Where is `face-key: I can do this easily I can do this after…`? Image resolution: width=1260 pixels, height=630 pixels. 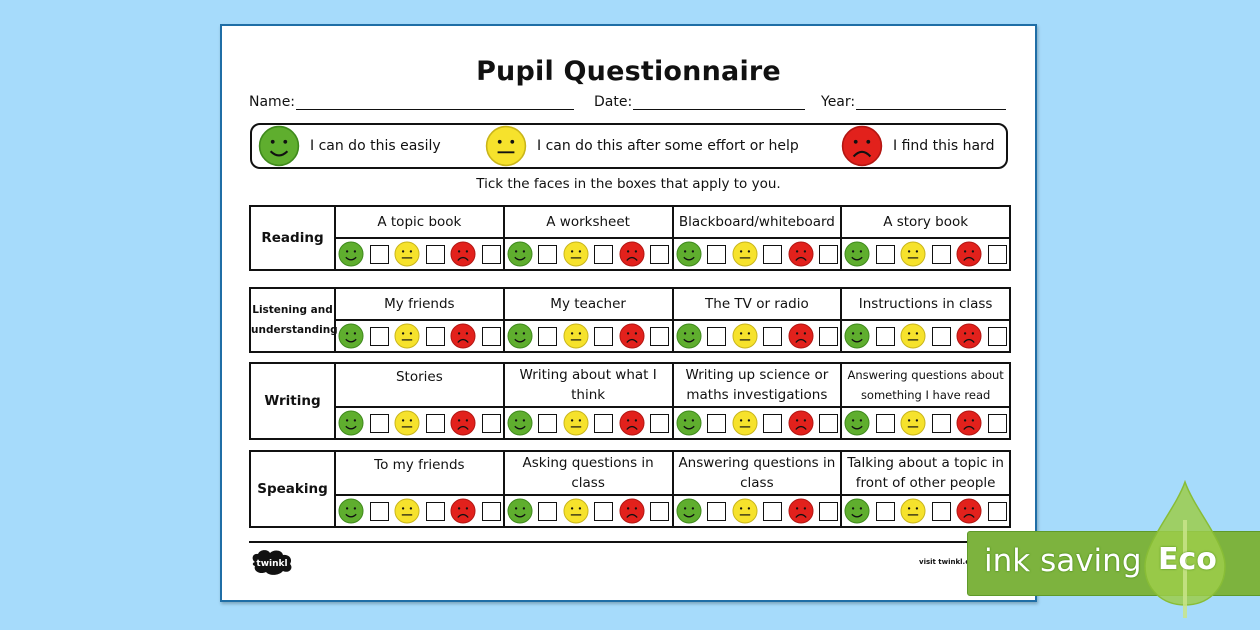 face-key: I can do this easily I can do this after… is located at coordinates (629, 146).